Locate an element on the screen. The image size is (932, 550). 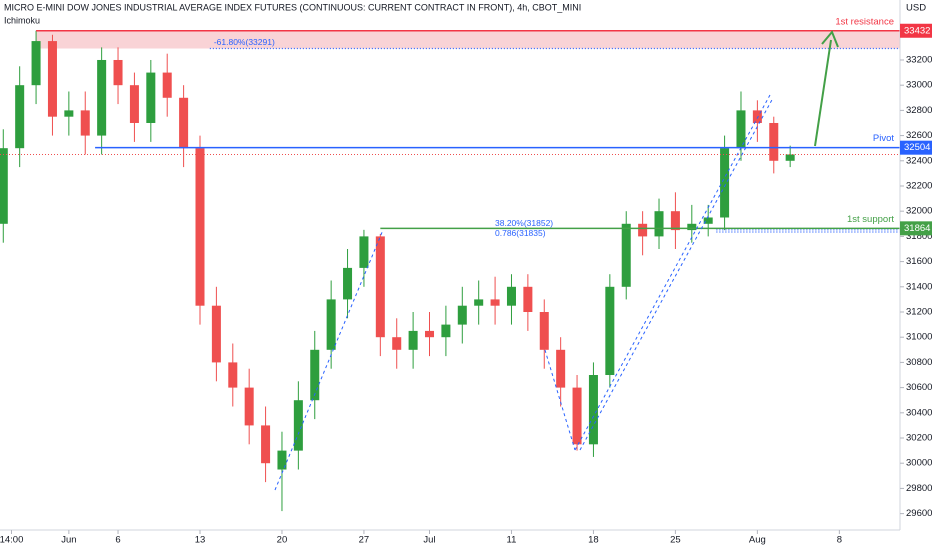
price-badge-label: 33432 is located at coordinates (917, 30).